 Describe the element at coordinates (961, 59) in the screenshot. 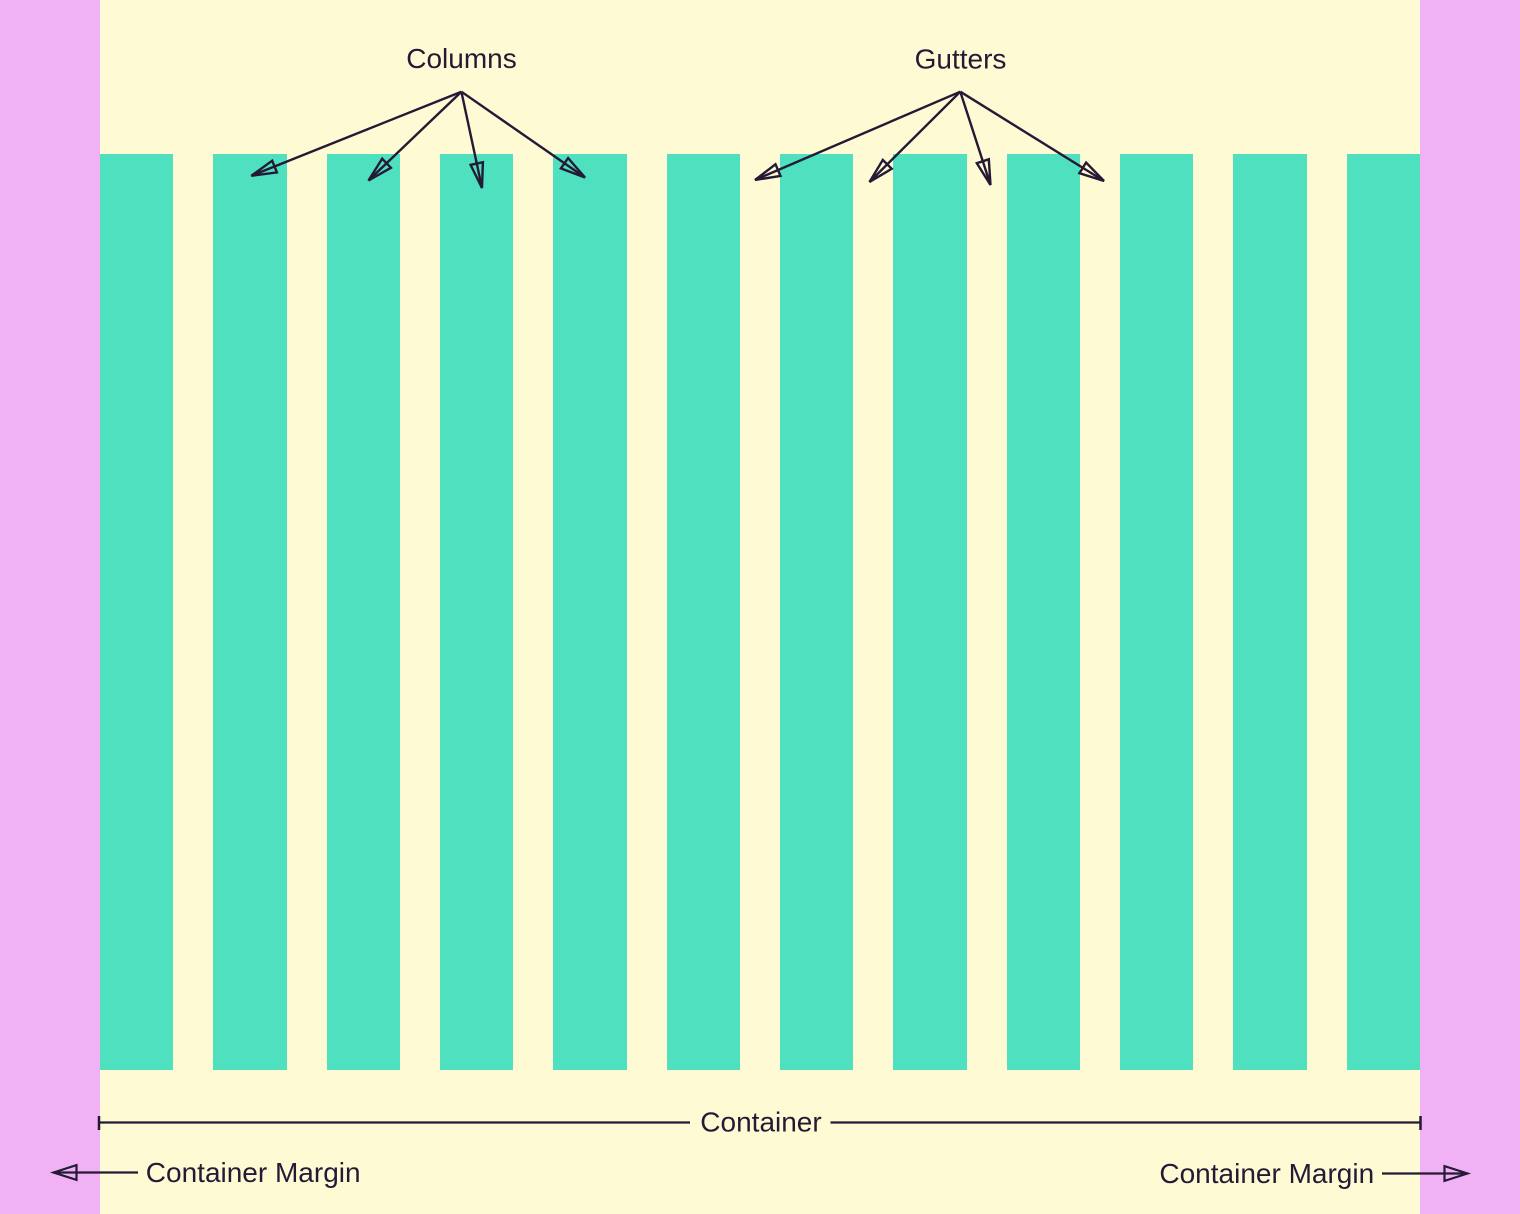

I see `svg-text: Gutters` at that location.